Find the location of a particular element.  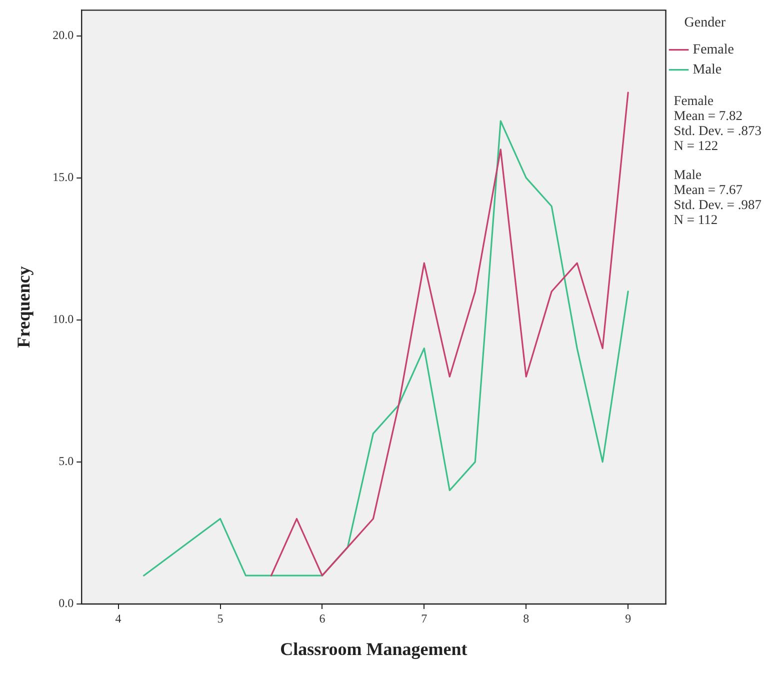

y-tick-label: 20.0 is located at coordinates (63, 35).